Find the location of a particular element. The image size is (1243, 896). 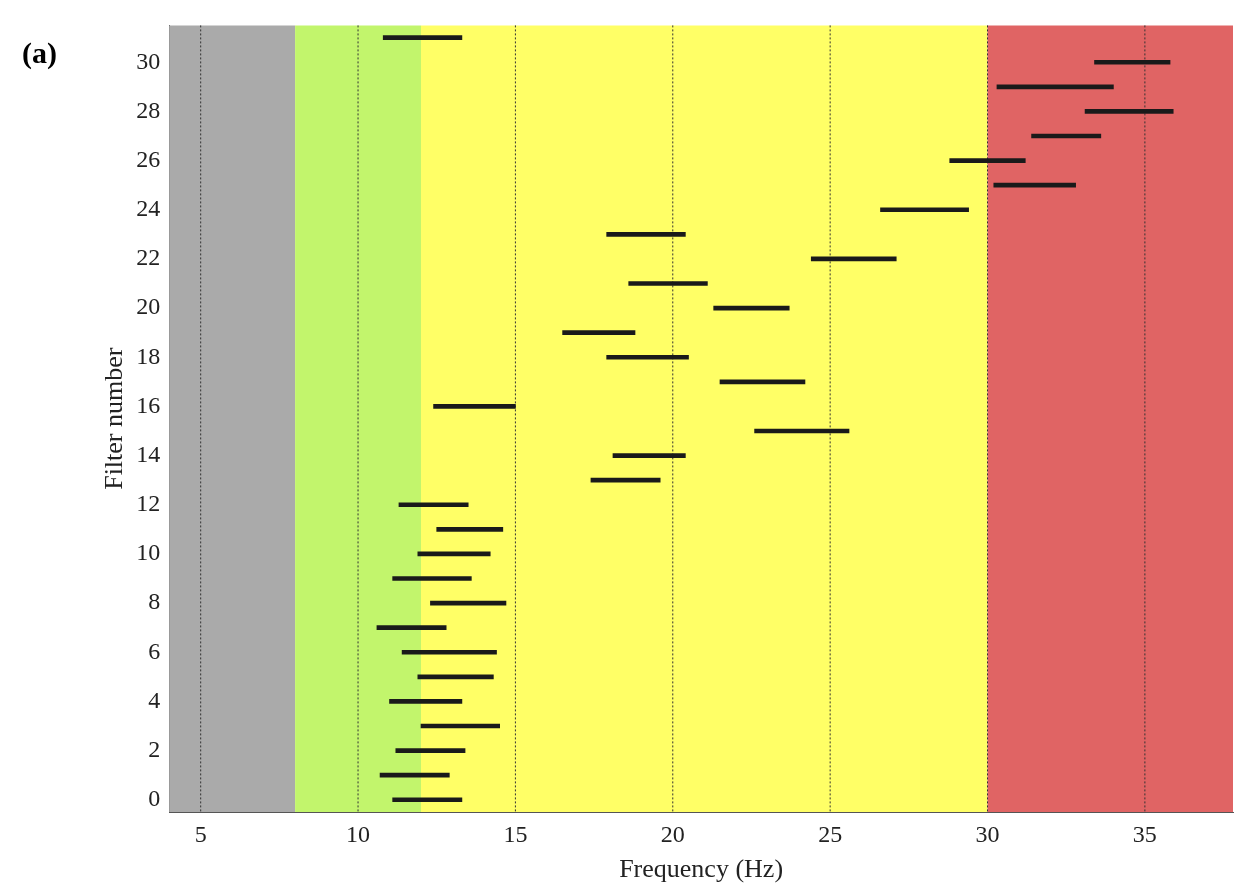

y-tick-label: 24 is located at coordinates (148, 208).